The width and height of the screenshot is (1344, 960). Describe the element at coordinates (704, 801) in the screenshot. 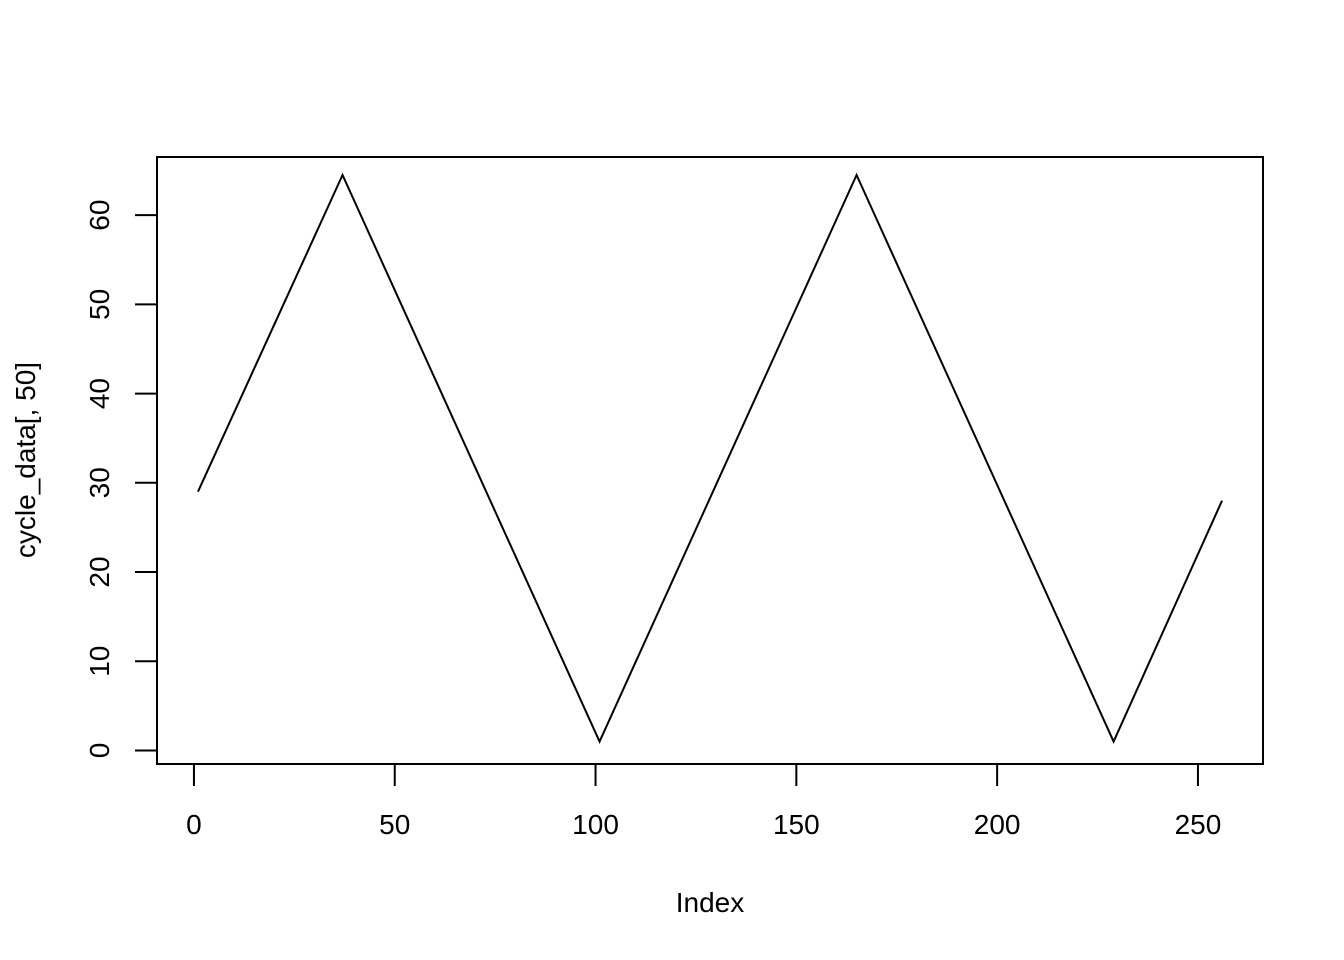

I see `x-axis: 0 50 100 150 200 250` at that location.